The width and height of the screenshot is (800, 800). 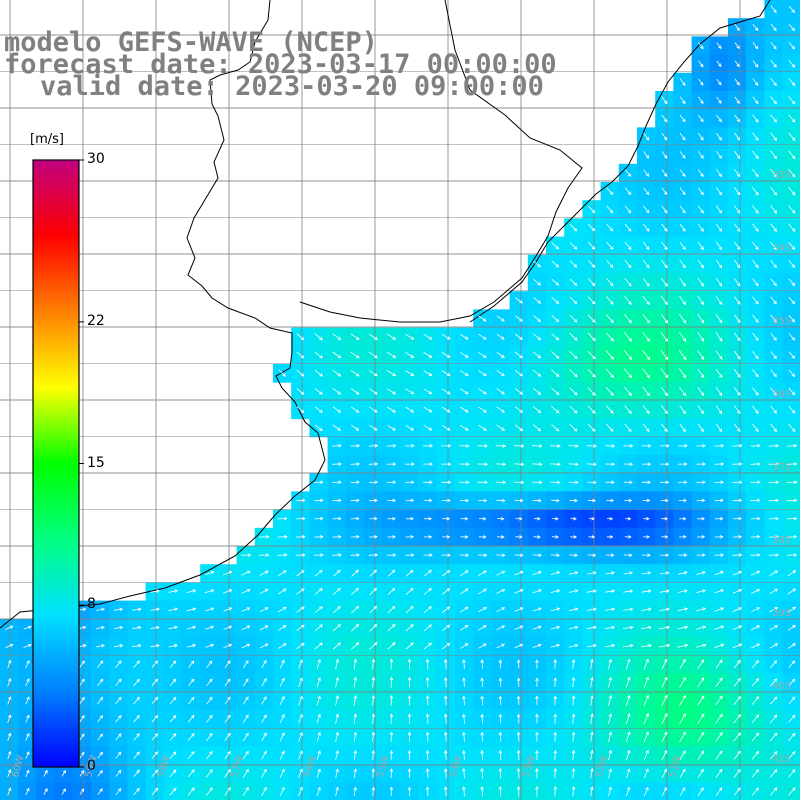 I want to click on colorbar-gradient, so click(x=56, y=463).